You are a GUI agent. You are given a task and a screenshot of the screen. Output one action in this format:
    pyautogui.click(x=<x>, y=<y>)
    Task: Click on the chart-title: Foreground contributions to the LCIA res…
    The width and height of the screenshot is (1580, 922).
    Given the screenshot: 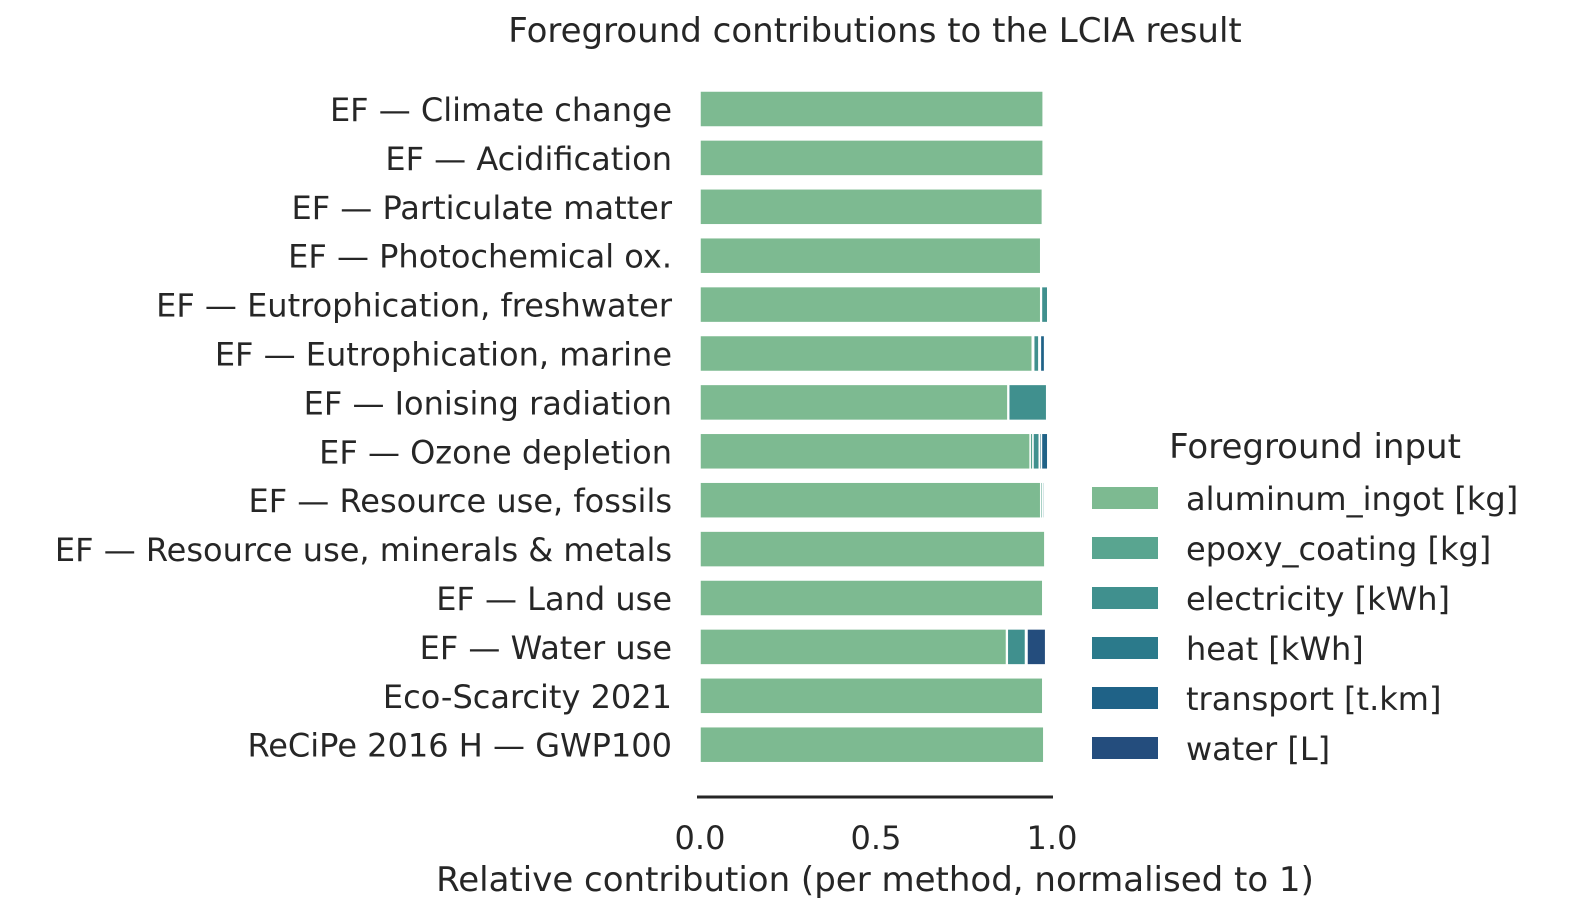 What is the action you would take?
    pyautogui.click(x=875, y=31)
    